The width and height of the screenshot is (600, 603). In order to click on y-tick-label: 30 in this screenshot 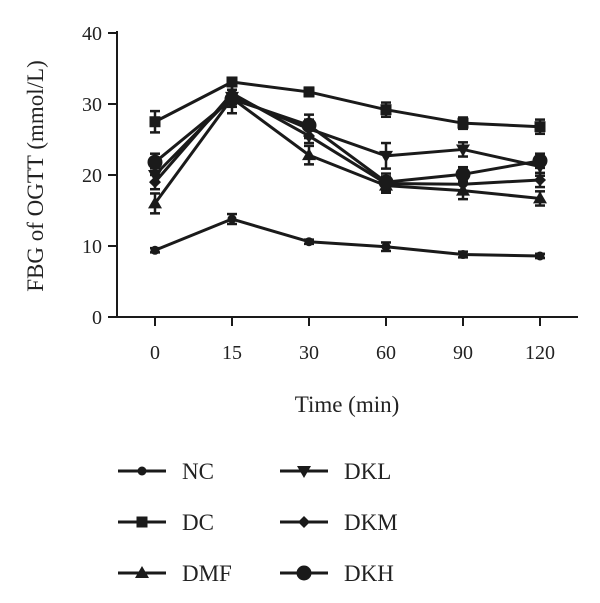, I will do `click(92, 105)`.